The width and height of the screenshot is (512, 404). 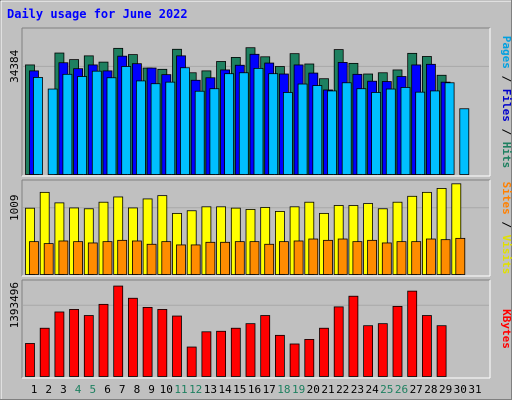 What do you see at coordinates (269, 389) in the screenshot?
I see `x-tick-label-day-17: 17` at bounding box center [269, 389].